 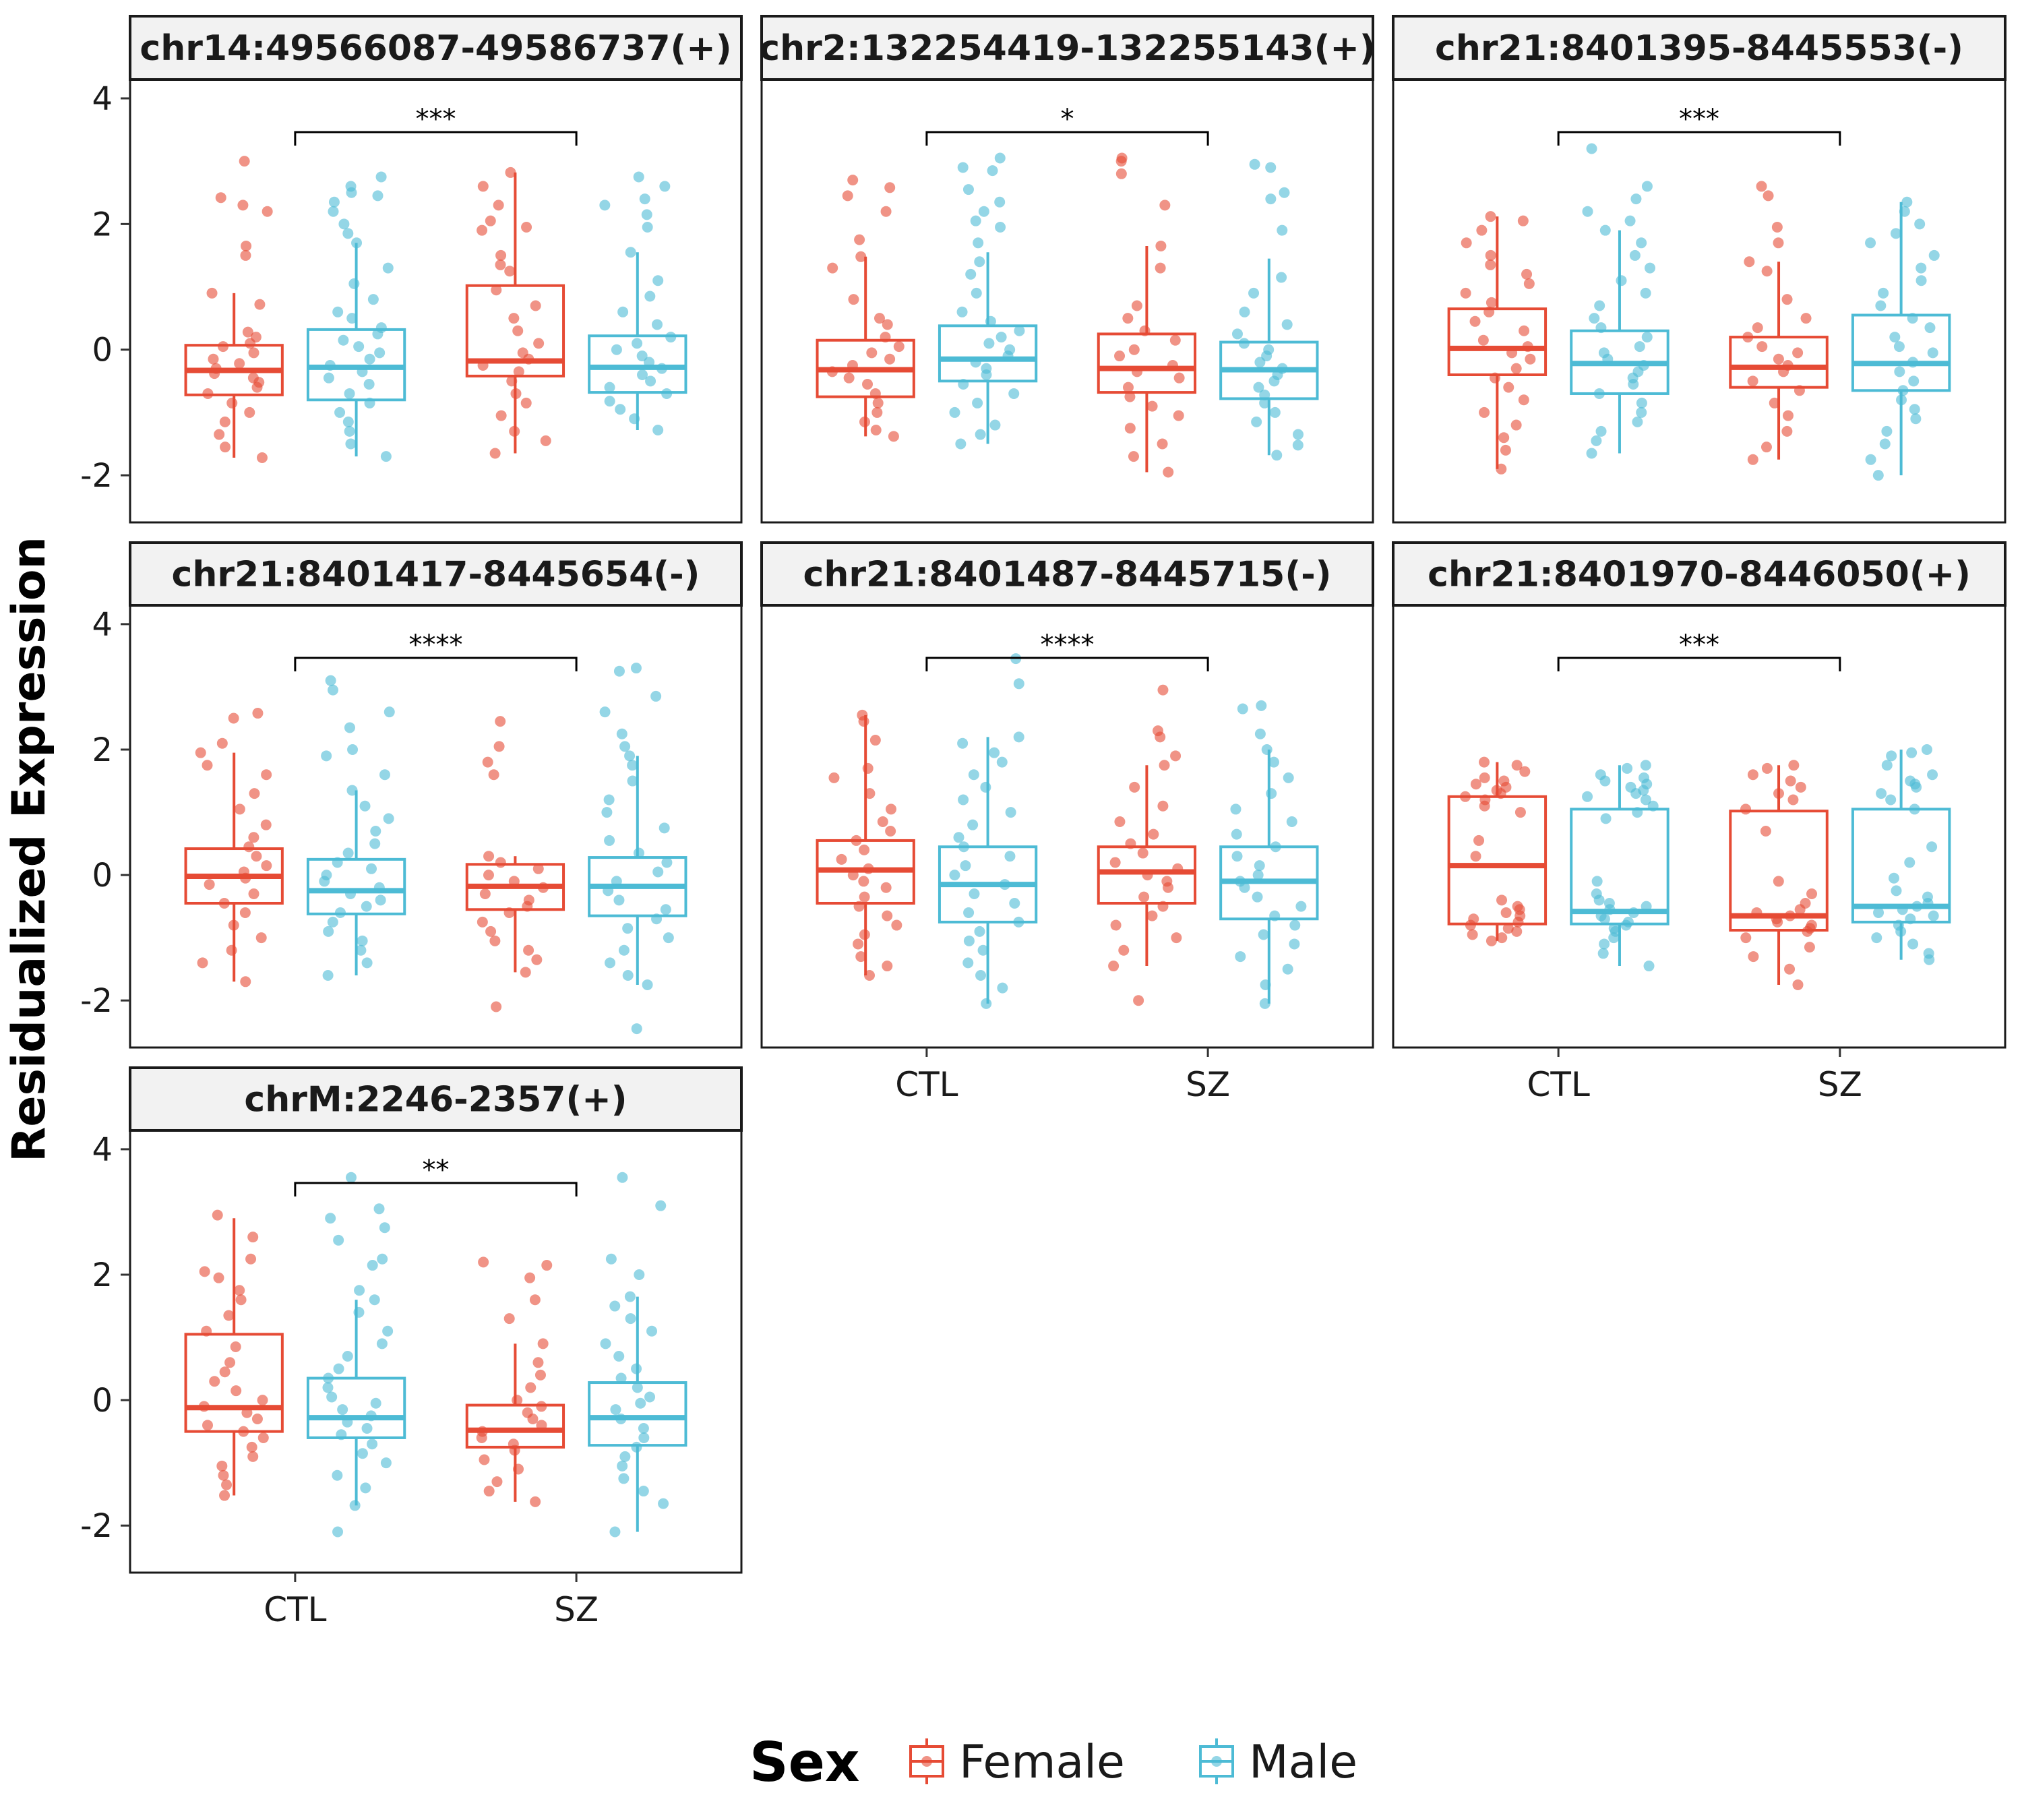 I want to click on y-tick-label: 2, so click(x=102, y=1275).